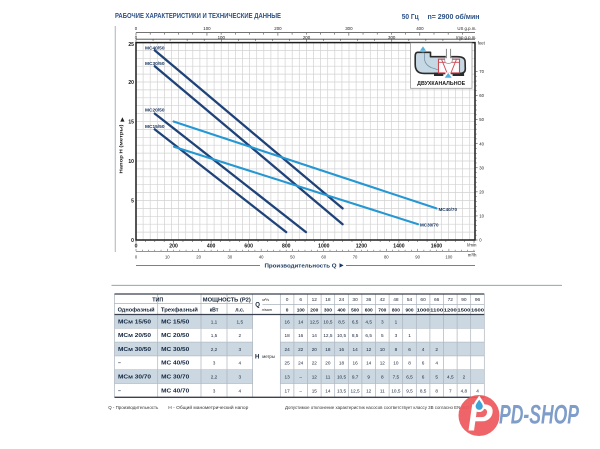  I want to click on svg-text: 500, so click(355, 311).